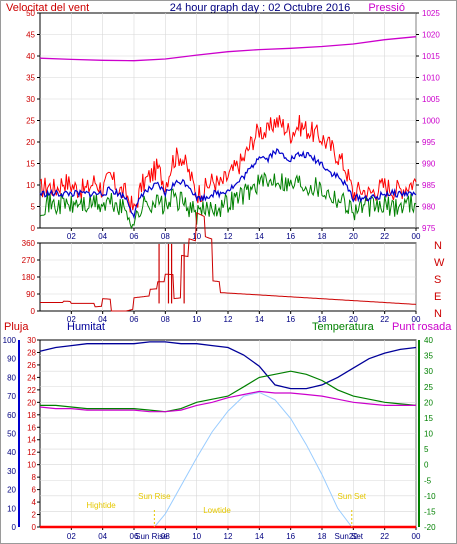 Image resolution: width=457 pixels, height=544 pixels. Describe the element at coordinates (154, 496) in the screenshot. I see `sunrise-annotation: Sun Rise` at that location.